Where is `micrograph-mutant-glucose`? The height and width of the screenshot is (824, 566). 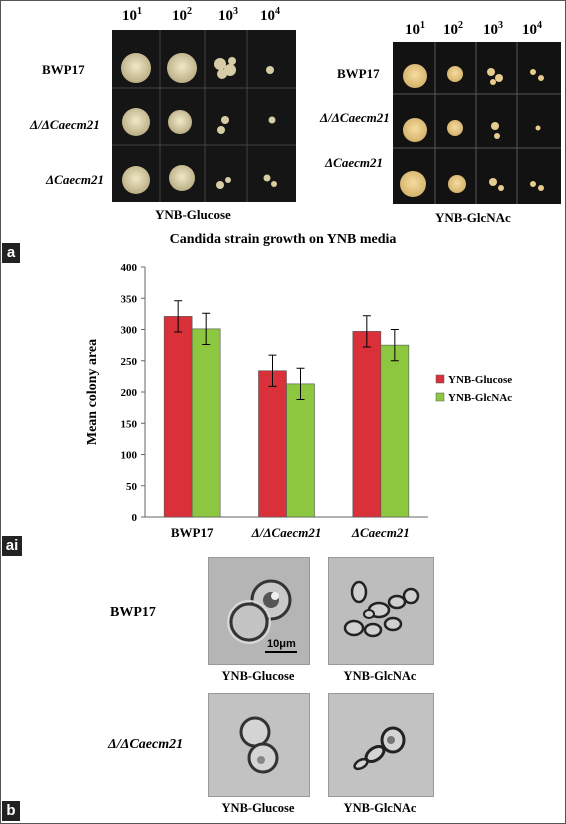
micrograph-mutant-glucose is located at coordinates (259, 745).